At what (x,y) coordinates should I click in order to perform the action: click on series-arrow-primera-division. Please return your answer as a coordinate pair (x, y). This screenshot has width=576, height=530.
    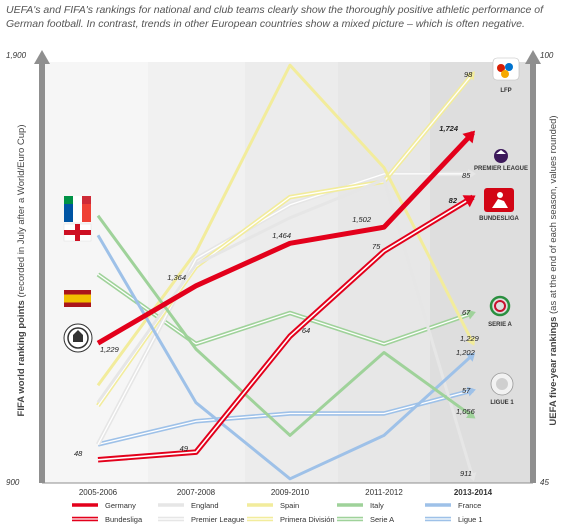
    Looking at the image, I should click on (470, 76).